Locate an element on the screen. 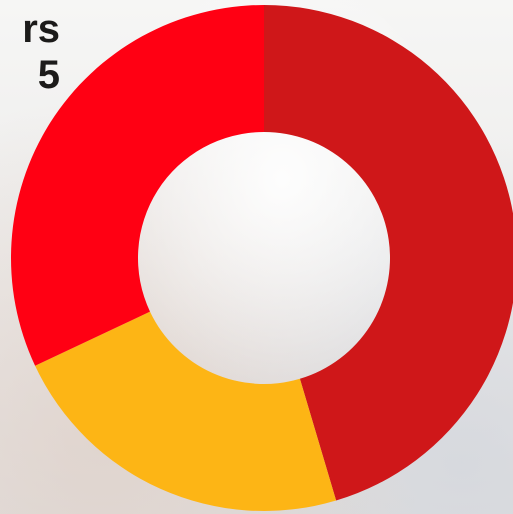 The image size is (513, 514). title-line-1: rs is located at coordinates (41, 29).